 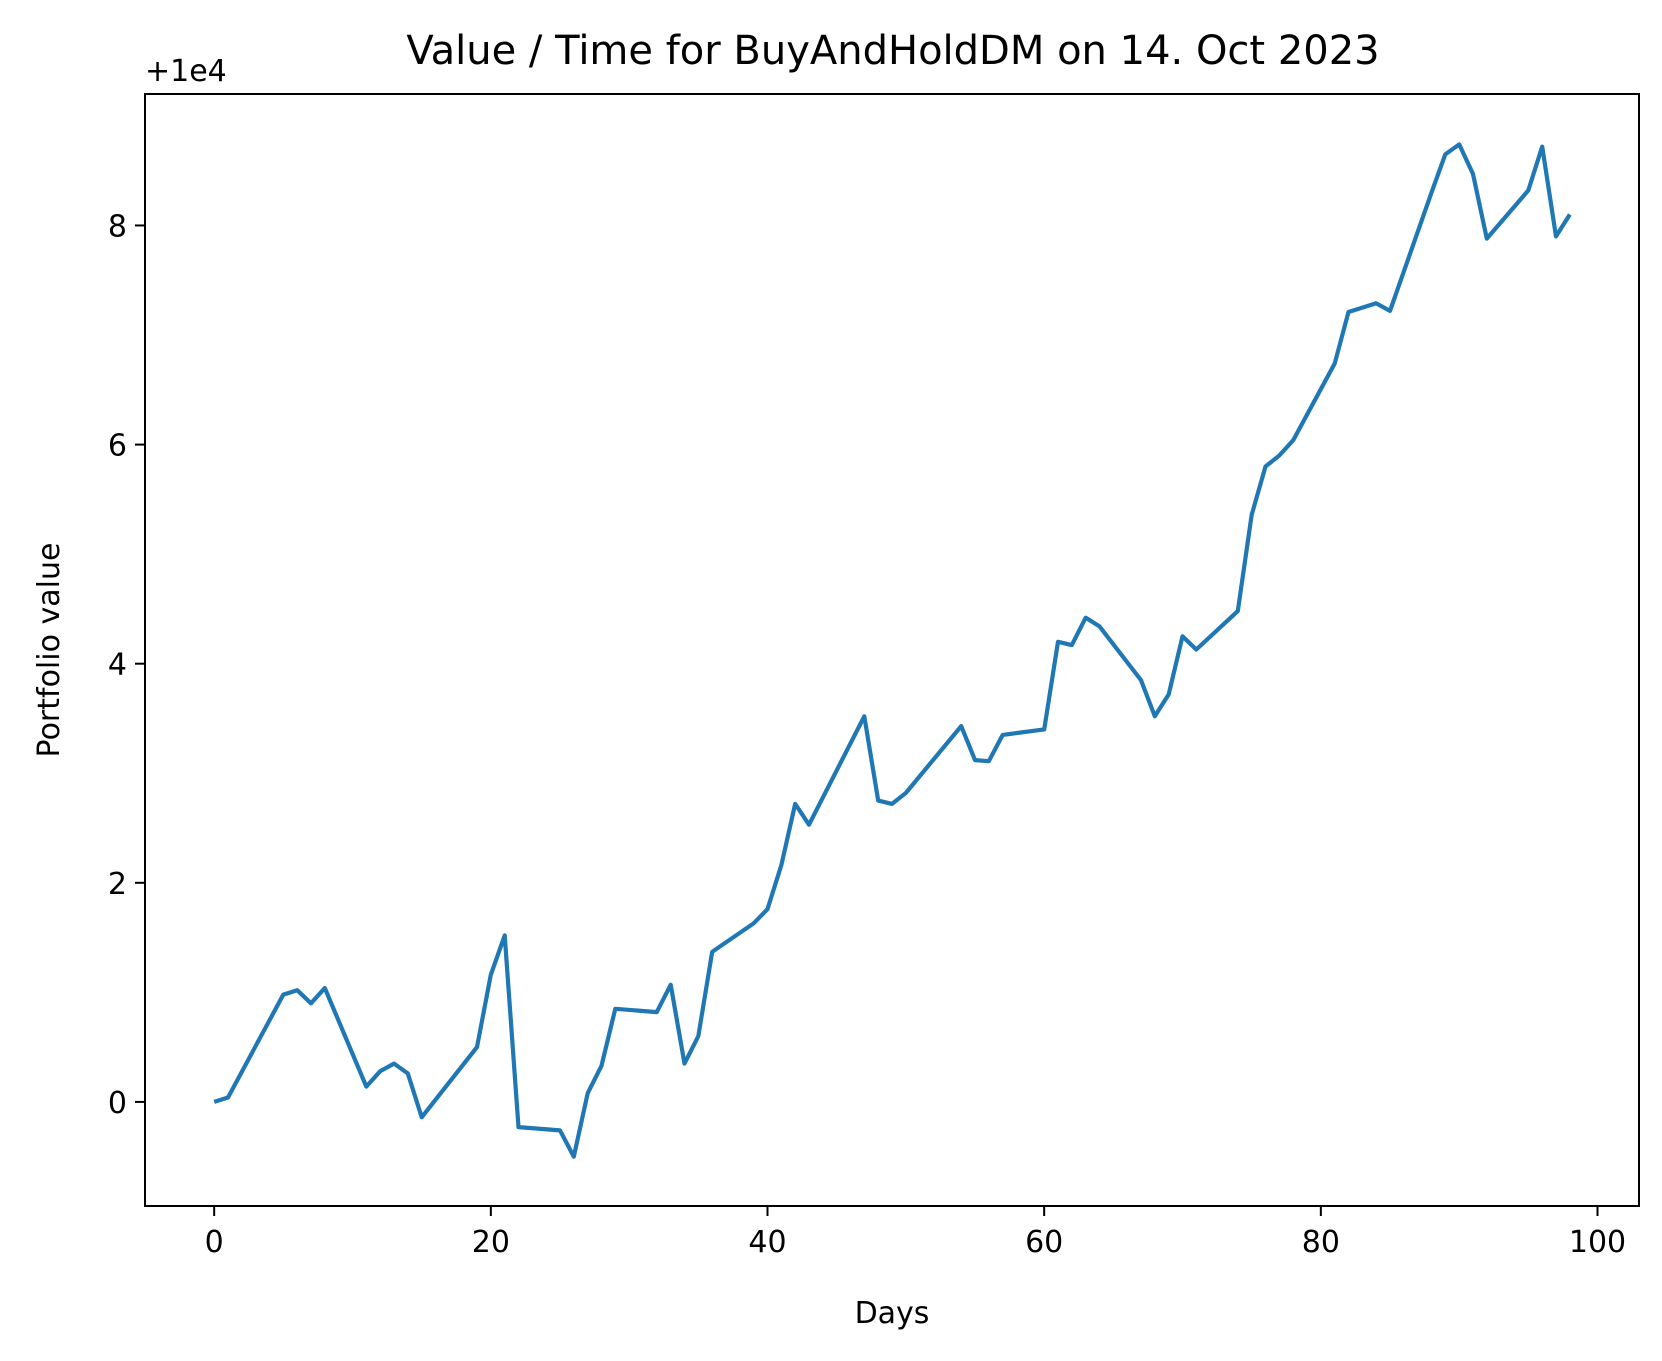 What do you see at coordinates (186, 71) in the screenshot?
I see `y-axis-offset-label: +1e4` at bounding box center [186, 71].